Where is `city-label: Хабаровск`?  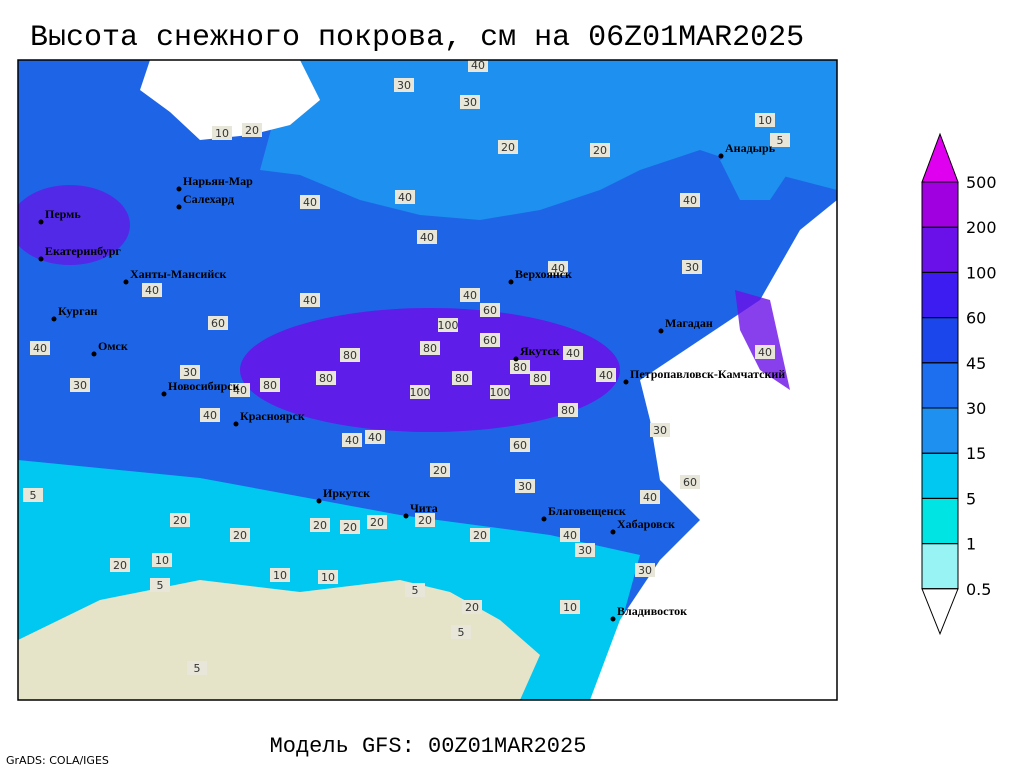 city-label: Хабаровск is located at coordinates (646, 524).